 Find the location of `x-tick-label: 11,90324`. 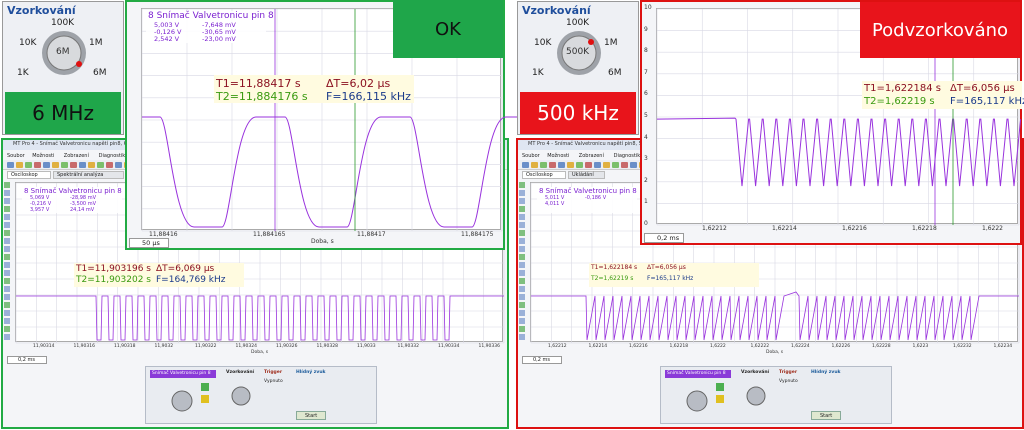

x-tick-label: 11,90324 is located at coordinates (246, 346).